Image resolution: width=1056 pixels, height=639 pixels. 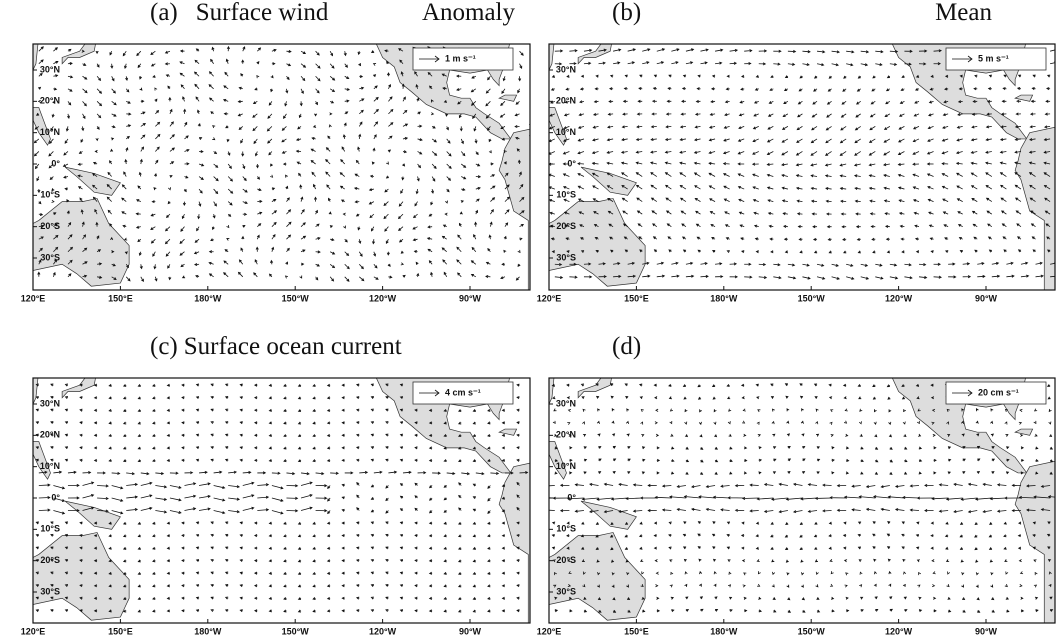 What do you see at coordinates (724, 298) in the screenshot?
I see `x-tick-label: 180°W` at bounding box center [724, 298].